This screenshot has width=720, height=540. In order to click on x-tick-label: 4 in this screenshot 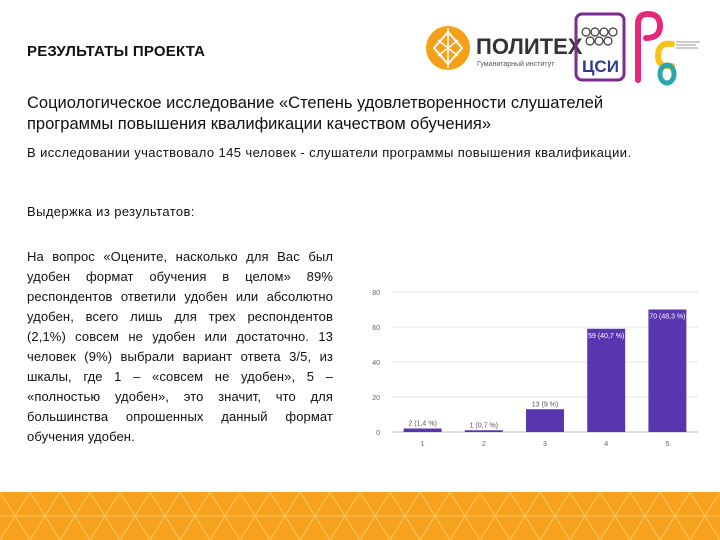, I will do `click(606, 444)`.